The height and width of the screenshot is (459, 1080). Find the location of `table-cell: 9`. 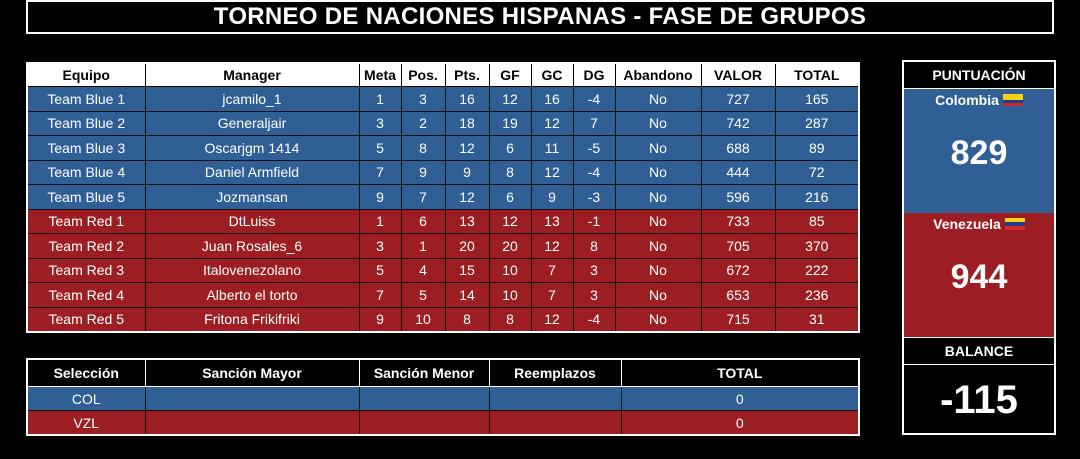

table-cell: 9 is located at coordinates (380, 197).